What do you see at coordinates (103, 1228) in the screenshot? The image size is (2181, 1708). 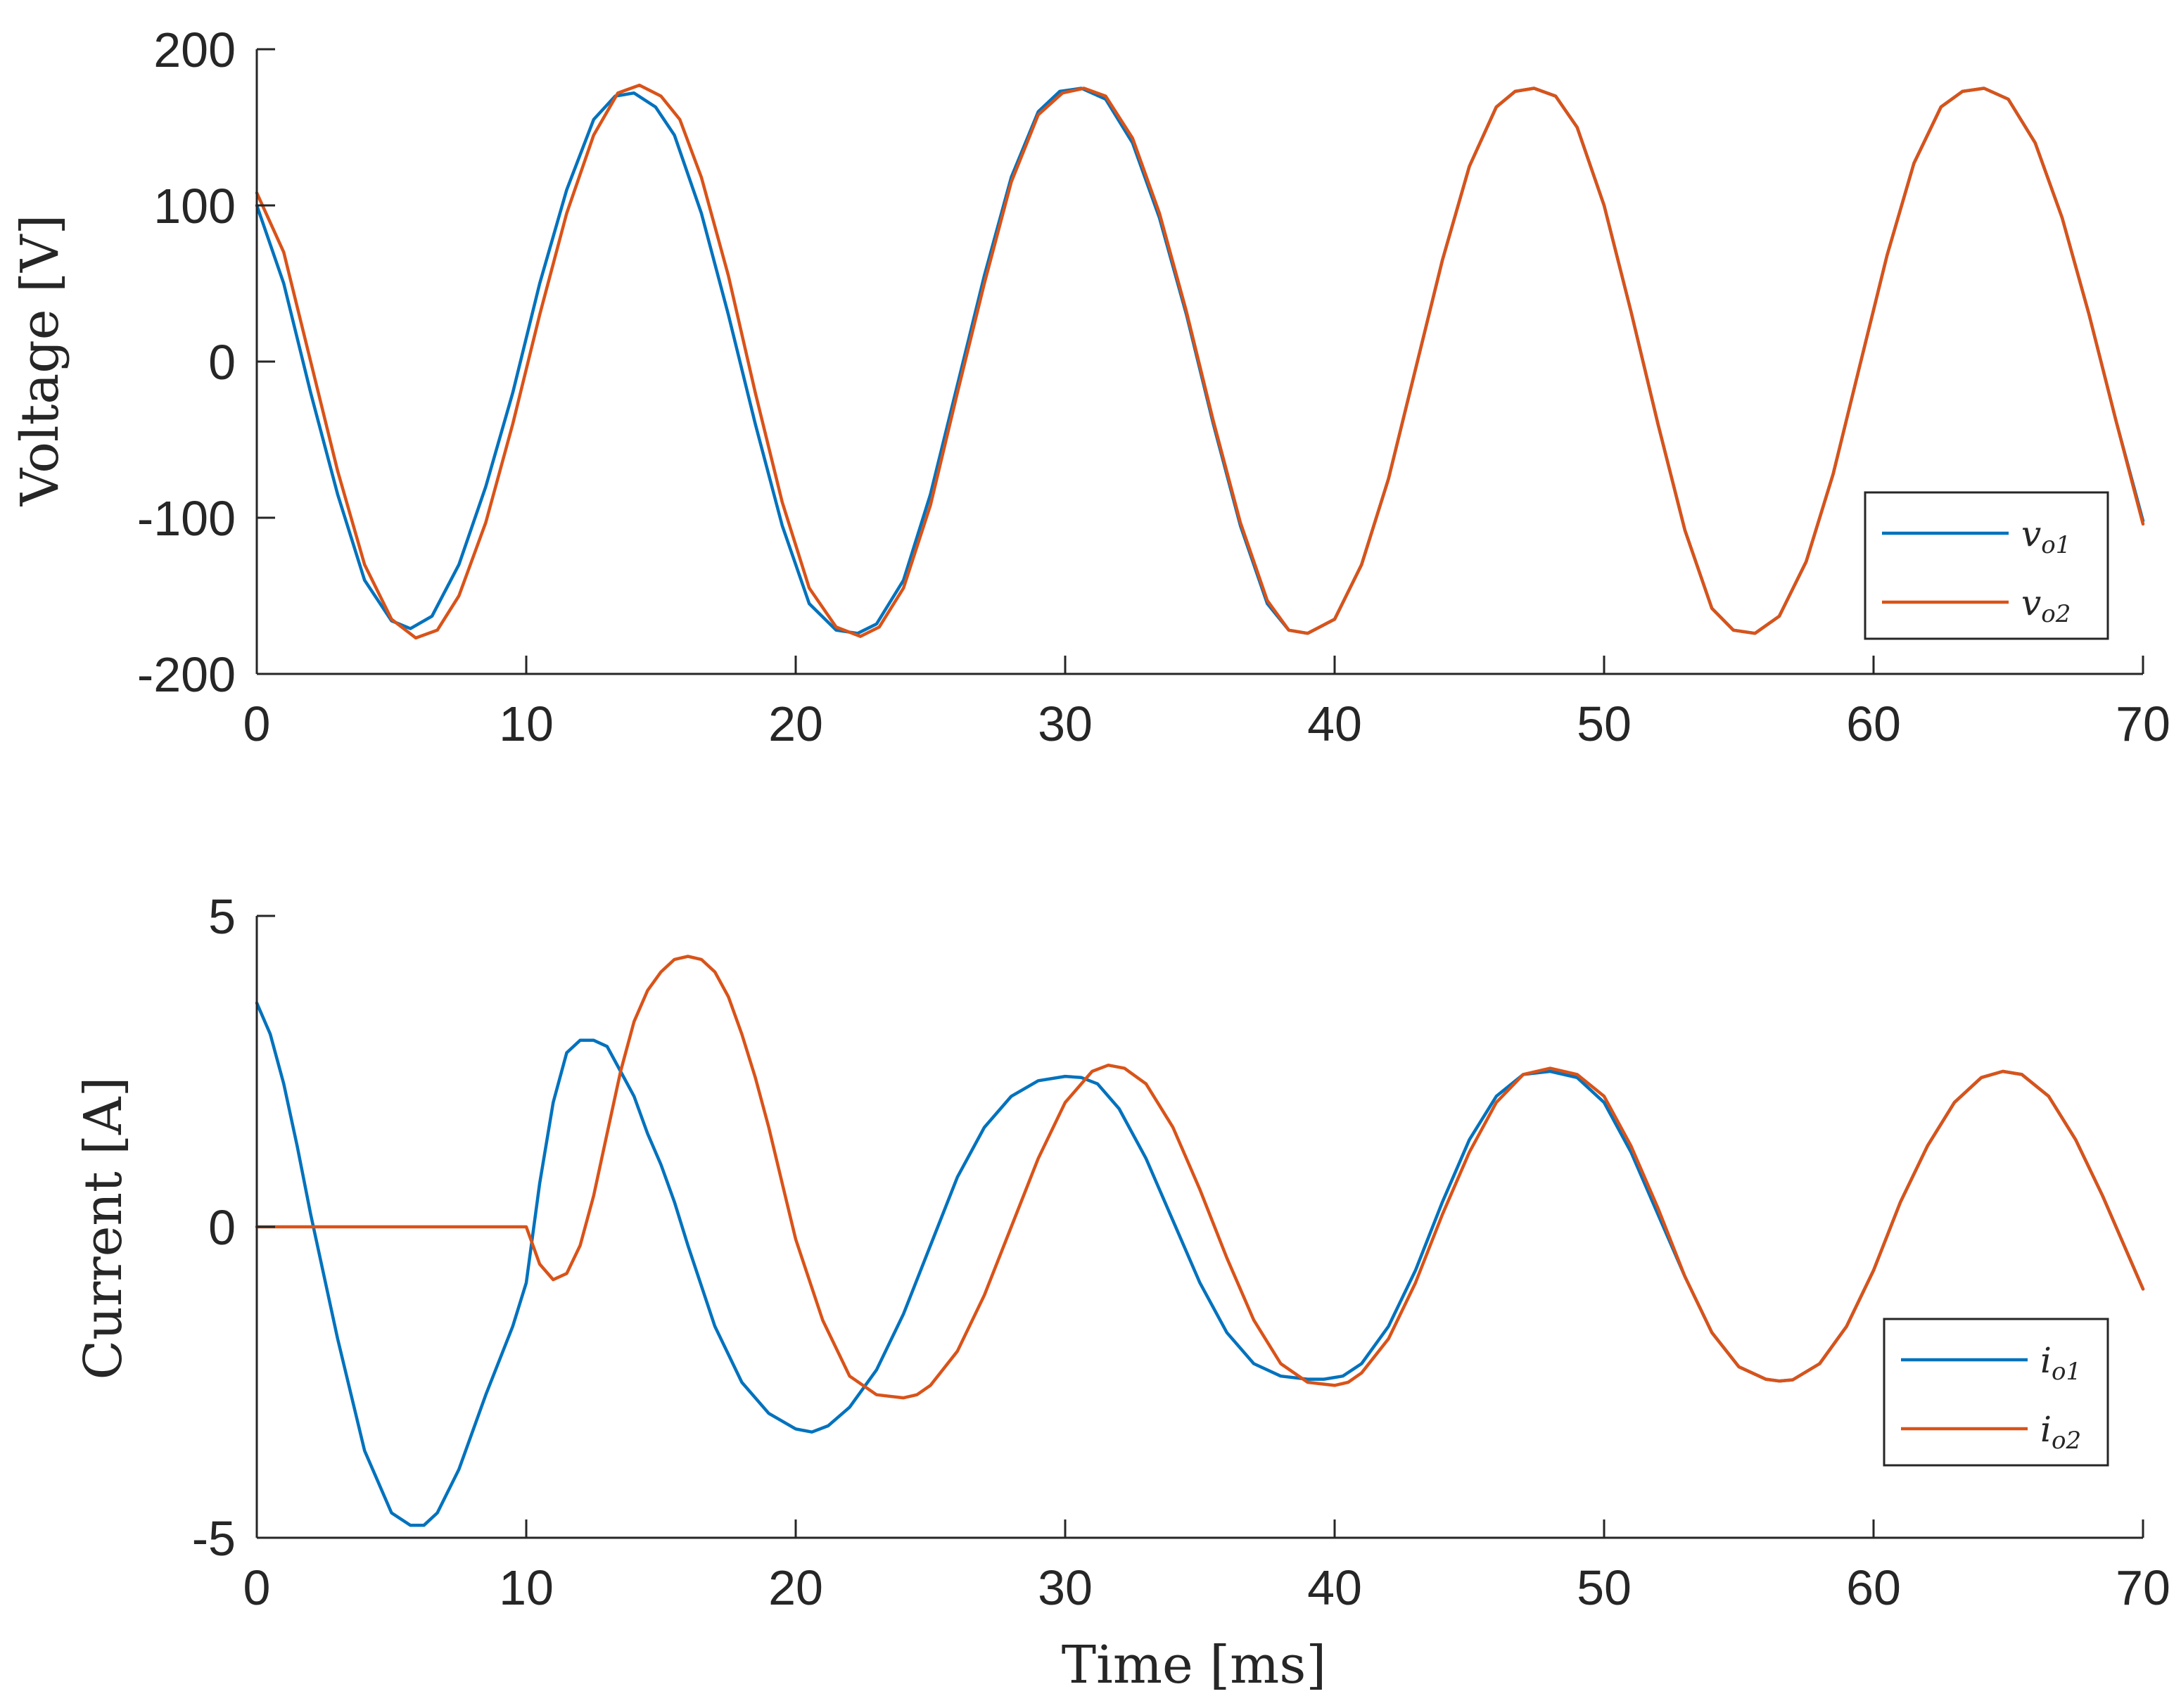 I see `current-ylabel: Current [A]` at bounding box center [103, 1228].